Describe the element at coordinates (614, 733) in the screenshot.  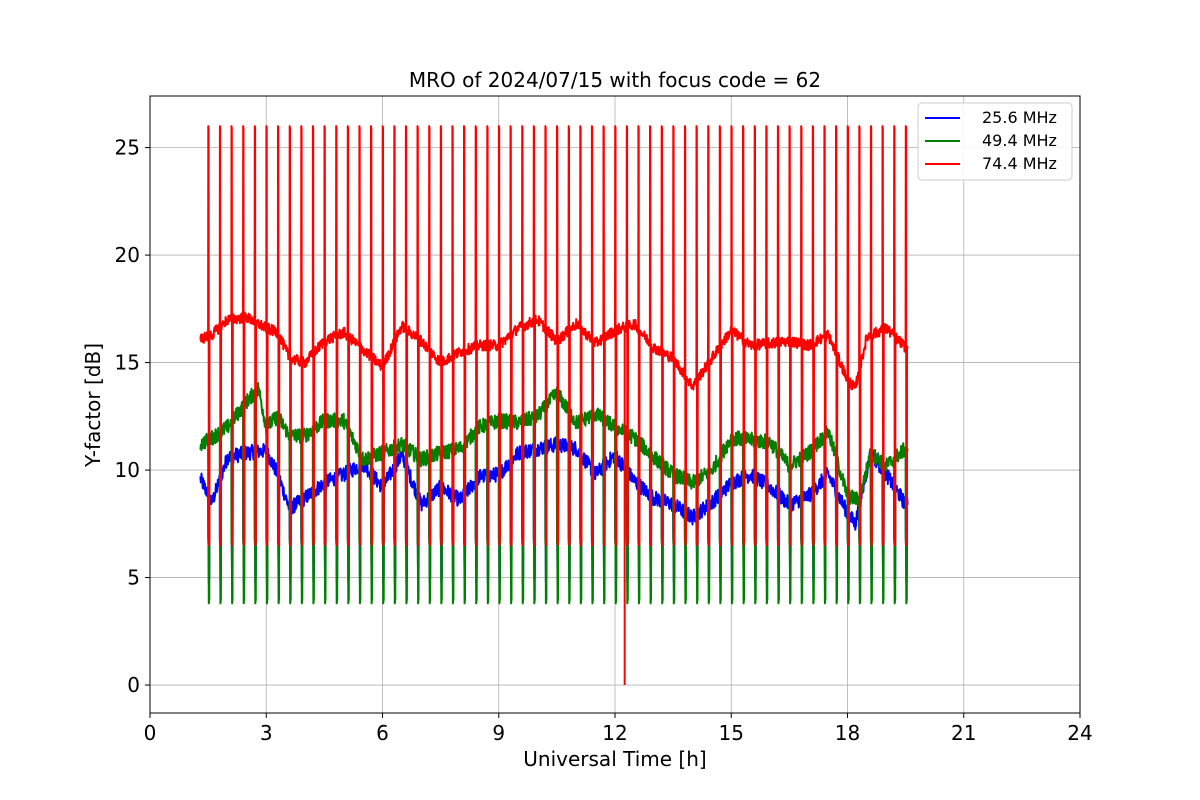
I see `x-tick-label: 12` at that location.